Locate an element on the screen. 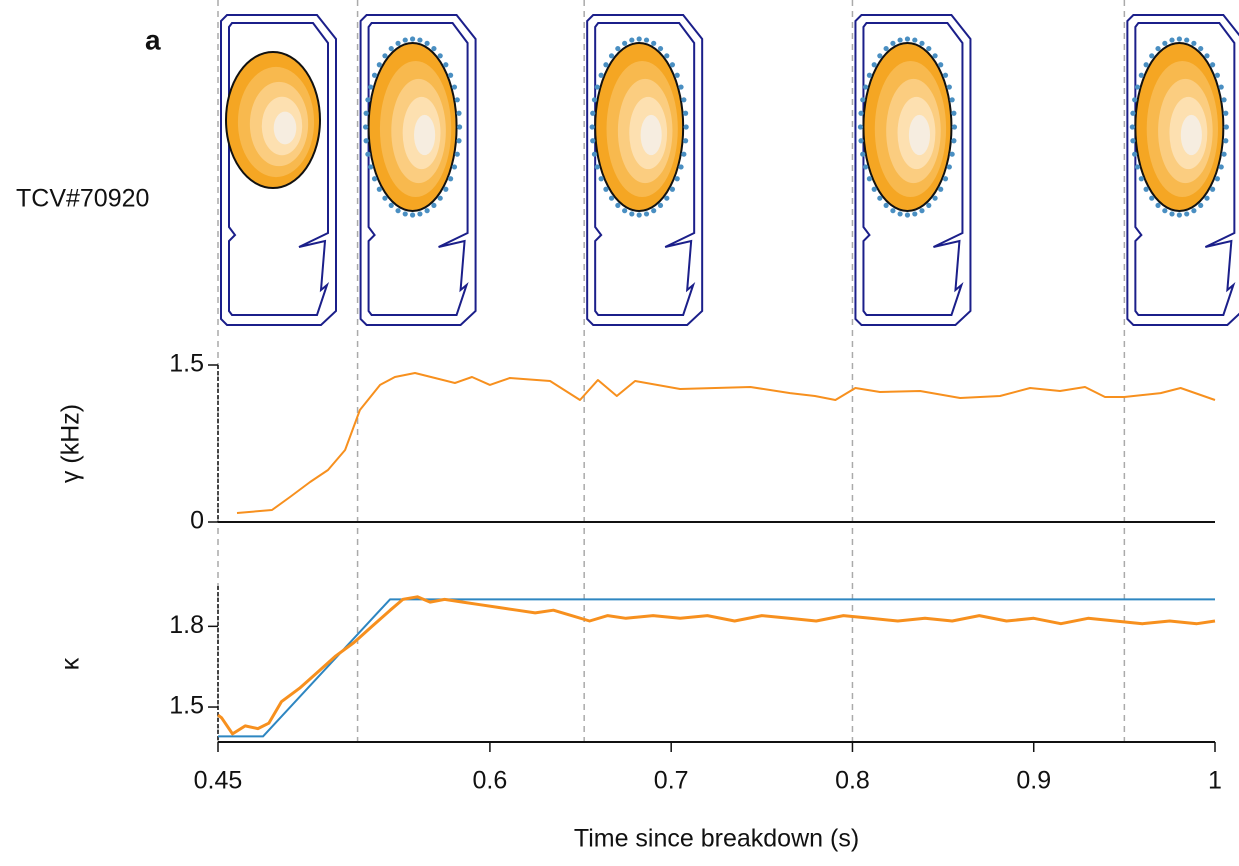 The width and height of the screenshot is (1239, 866). y-axis-label: γ (kHz) is located at coordinates (71, 443).